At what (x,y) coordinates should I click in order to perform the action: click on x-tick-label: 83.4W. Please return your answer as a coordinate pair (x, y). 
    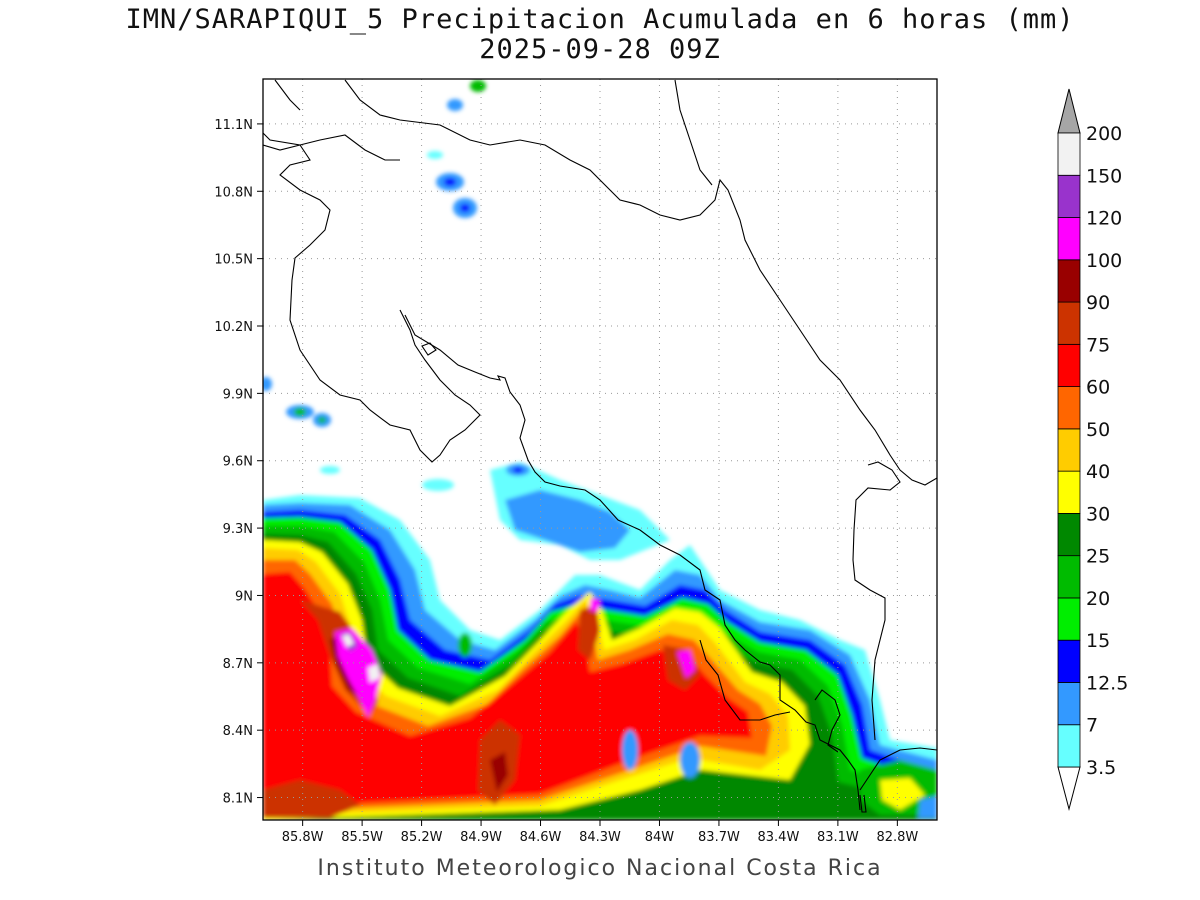
    Looking at the image, I should click on (779, 837).